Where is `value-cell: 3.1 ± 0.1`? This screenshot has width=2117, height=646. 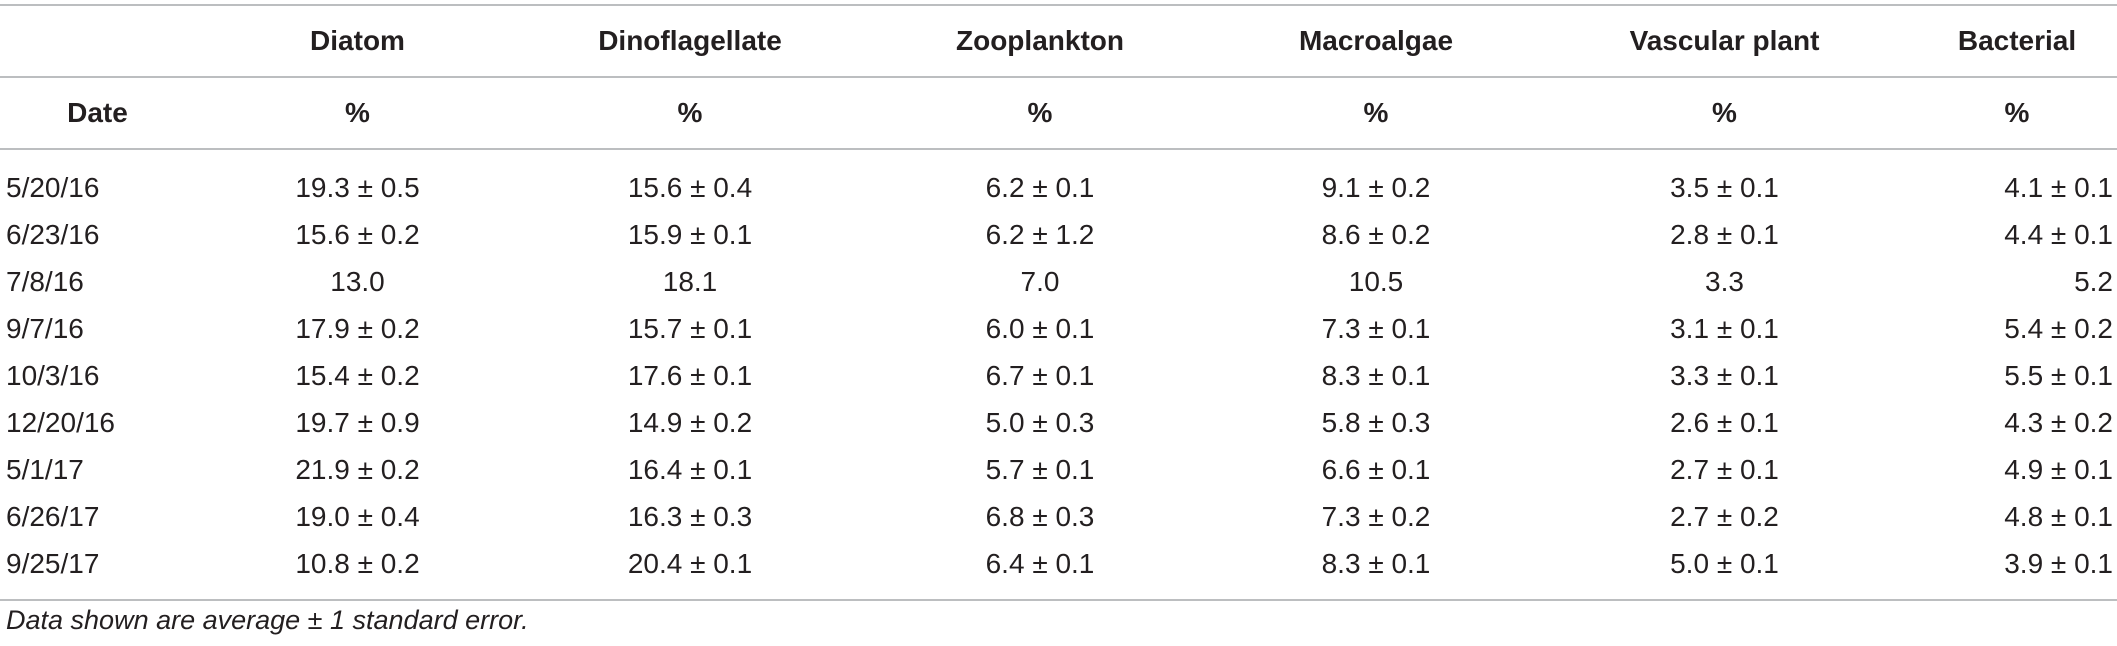 value-cell: 3.1 ± 0.1 is located at coordinates (1724, 328).